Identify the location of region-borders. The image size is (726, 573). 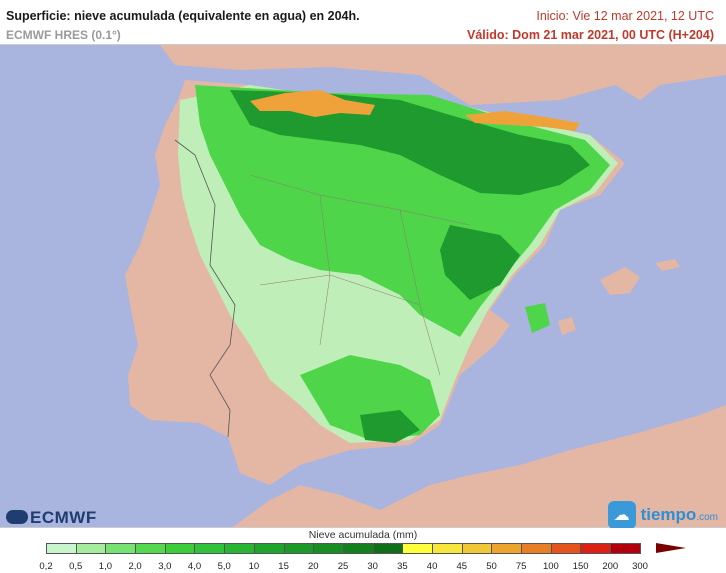
(360, 275).